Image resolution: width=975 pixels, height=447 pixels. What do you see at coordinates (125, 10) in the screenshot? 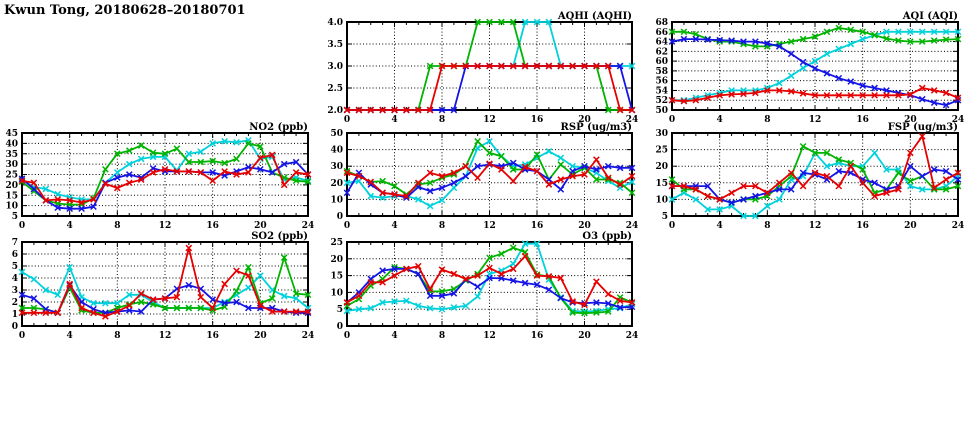
I see `page-title: Kwun Tong, 20180628–20180701` at bounding box center [125, 10].